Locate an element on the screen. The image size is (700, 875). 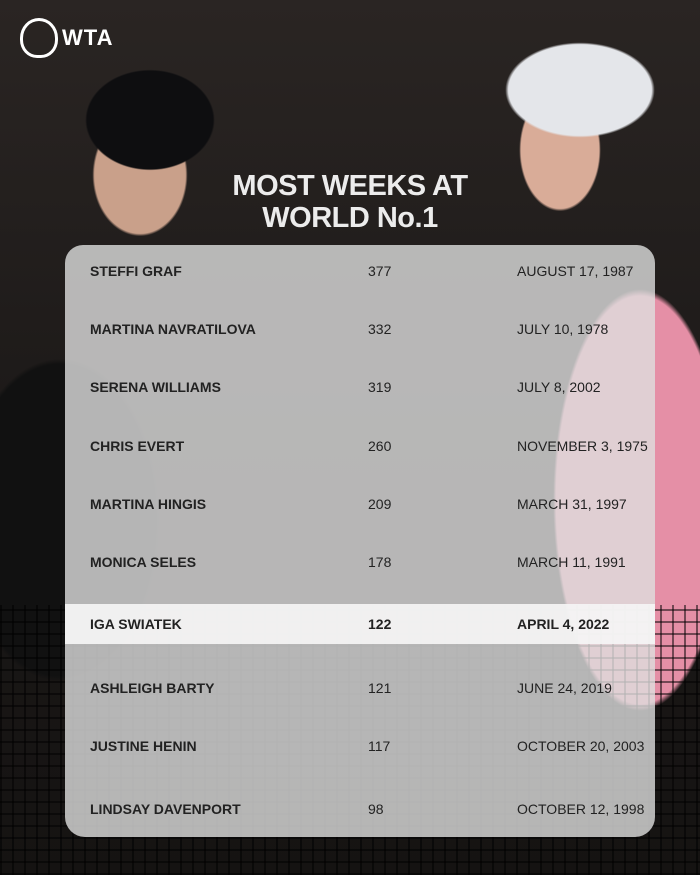
player-date: OCTOBER 12, 1998 is located at coordinates (581, 809).